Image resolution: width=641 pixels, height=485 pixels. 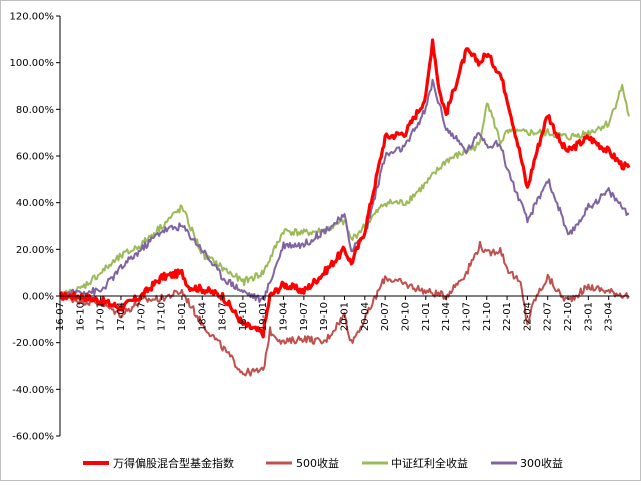 I want to click on x-tick-label: 22-10, so click(x=568, y=316).